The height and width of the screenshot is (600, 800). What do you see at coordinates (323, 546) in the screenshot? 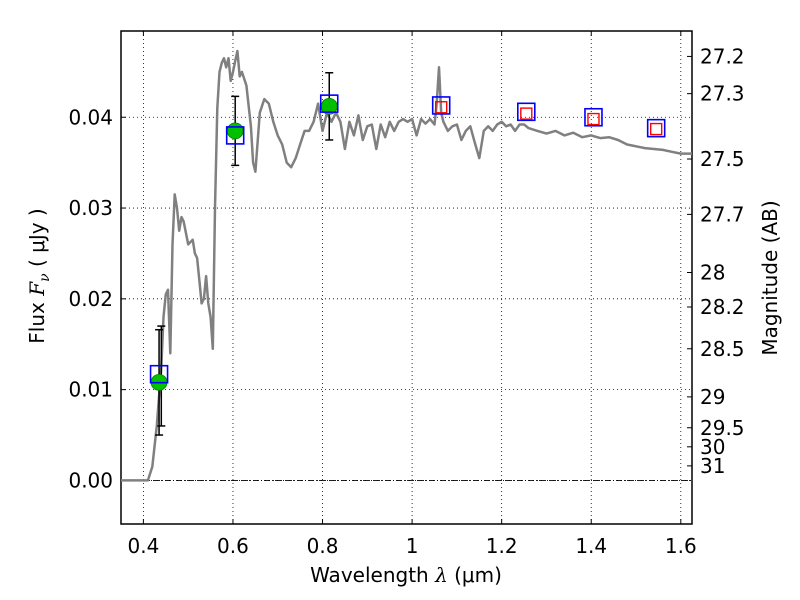
I see `x-tick-label: 0.8` at bounding box center [323, 546].